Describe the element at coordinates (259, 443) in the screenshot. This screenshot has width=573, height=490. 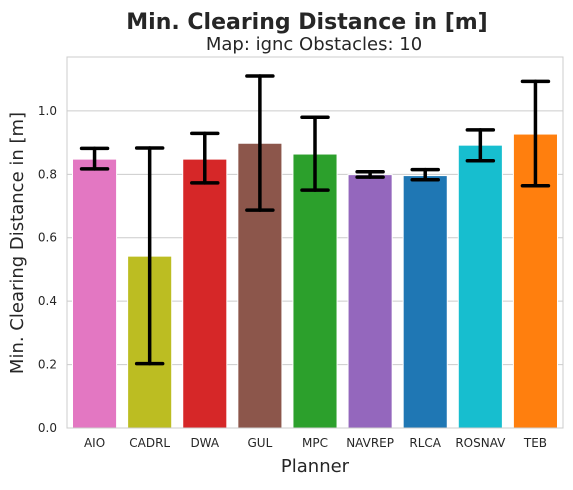
I see `x-tick-label: GUL` at that location.